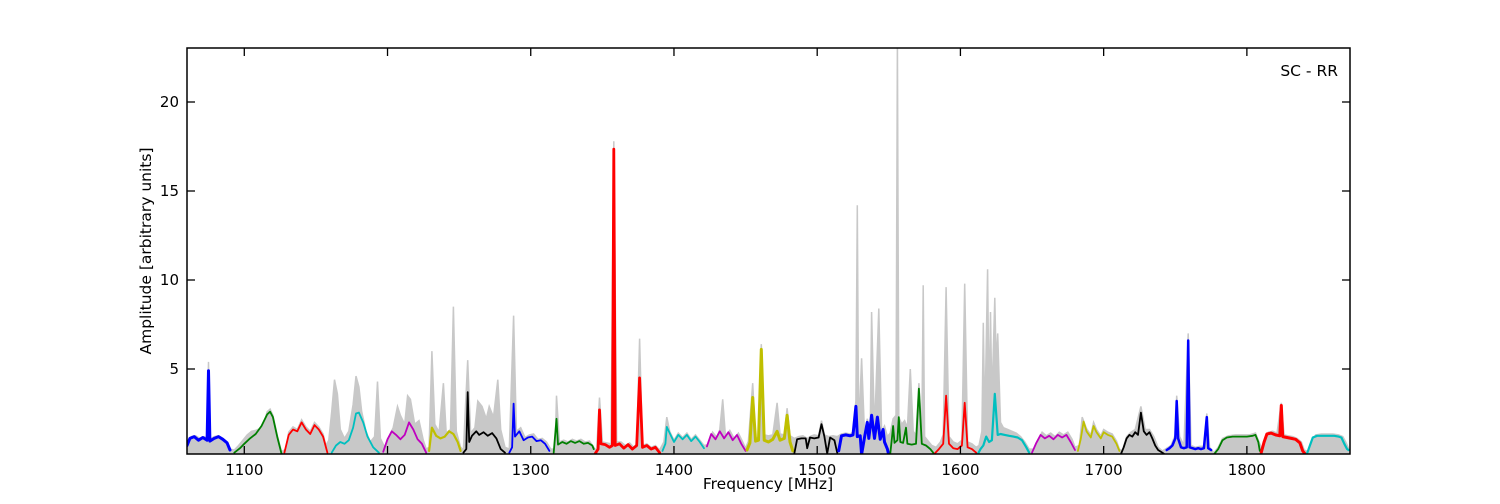 This screenshot has width=1500, height=504. Describe the element at coordinates (1003, 423) in the screenshot. I see `subband-18-trace` at that location.